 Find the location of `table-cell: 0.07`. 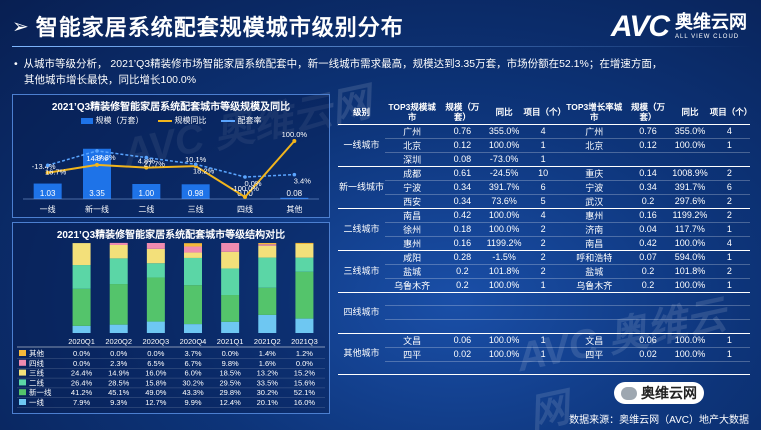

table-cell: 0.07 is located at coordinates (648, 257).